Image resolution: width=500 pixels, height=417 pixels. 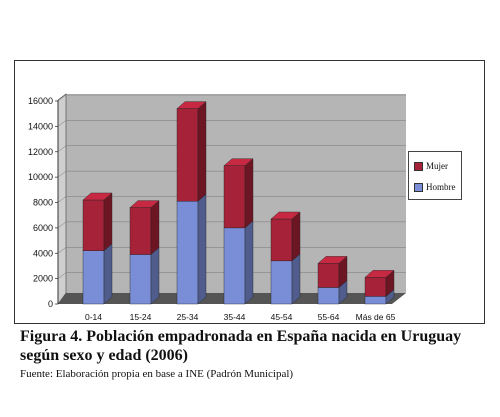 I want to click on y-tick-label: 16000, so click(x=40, y=101).